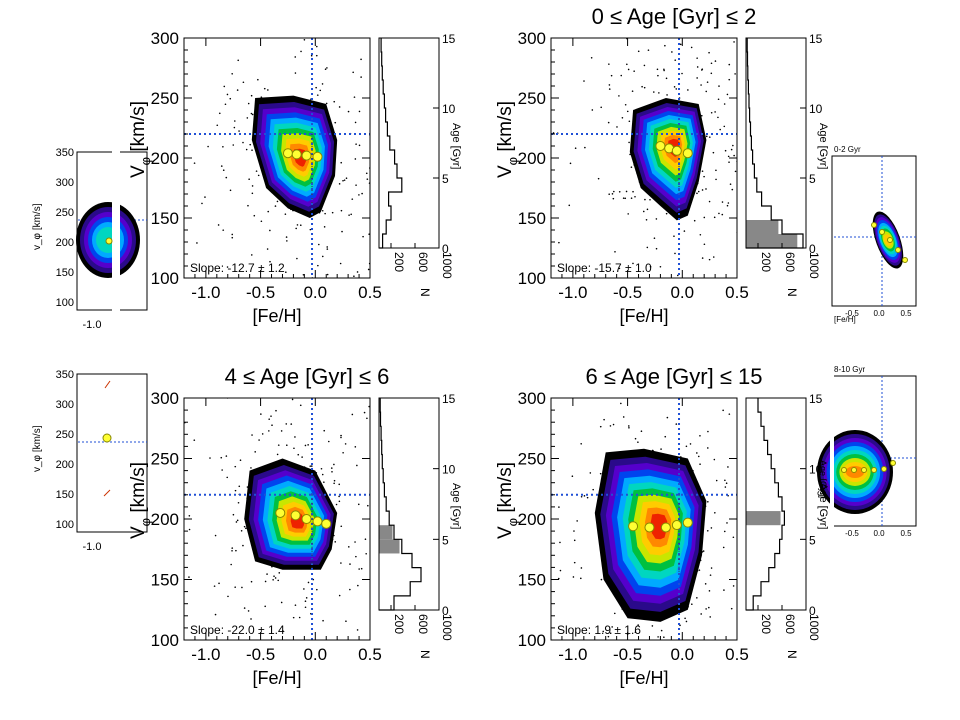 The height and width of the screenshot is (720, 960). I want to click on side-panel-title: 8-10 Gyr, so click(849, 369).